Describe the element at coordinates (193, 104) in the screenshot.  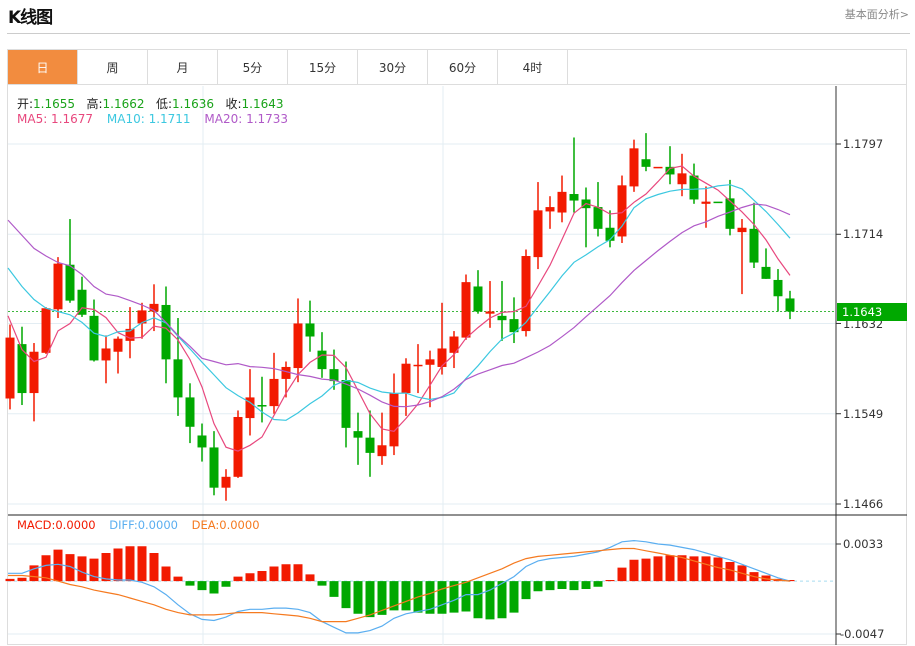
I see `low-value: 1.1636` at that location.